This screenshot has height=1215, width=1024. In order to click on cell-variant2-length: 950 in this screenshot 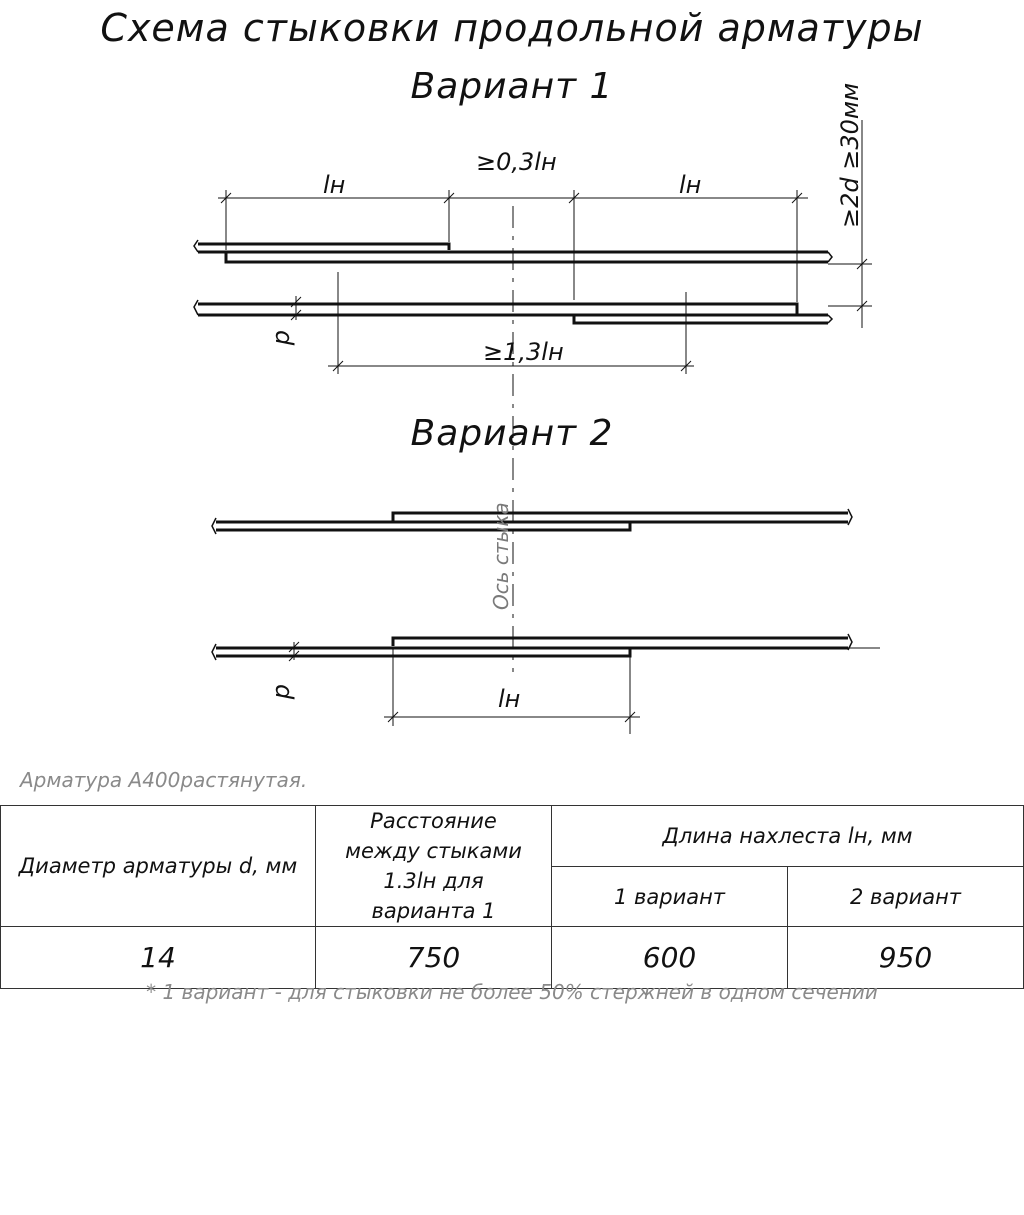, I will do `click(905, 957)`.